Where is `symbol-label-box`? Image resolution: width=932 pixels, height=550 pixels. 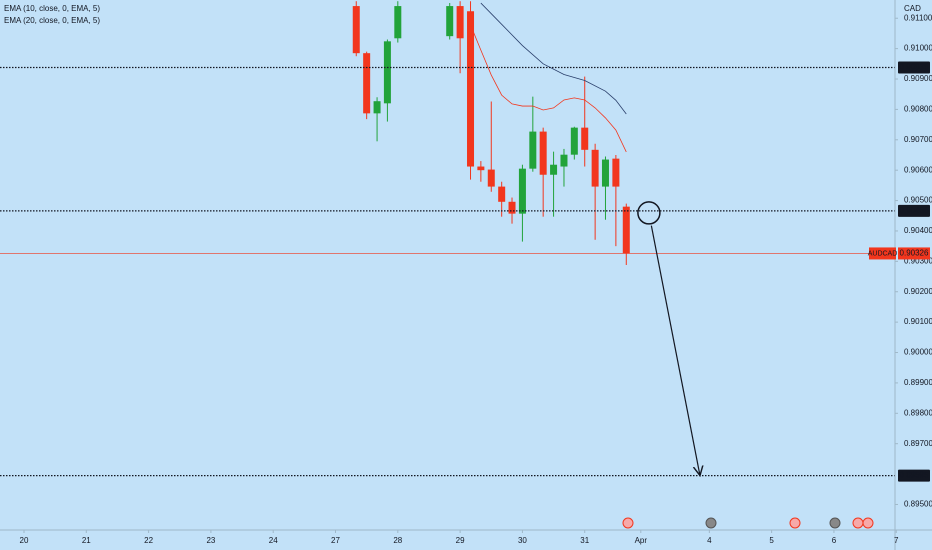
symbol-label-box is located at coordinates (882, 253).